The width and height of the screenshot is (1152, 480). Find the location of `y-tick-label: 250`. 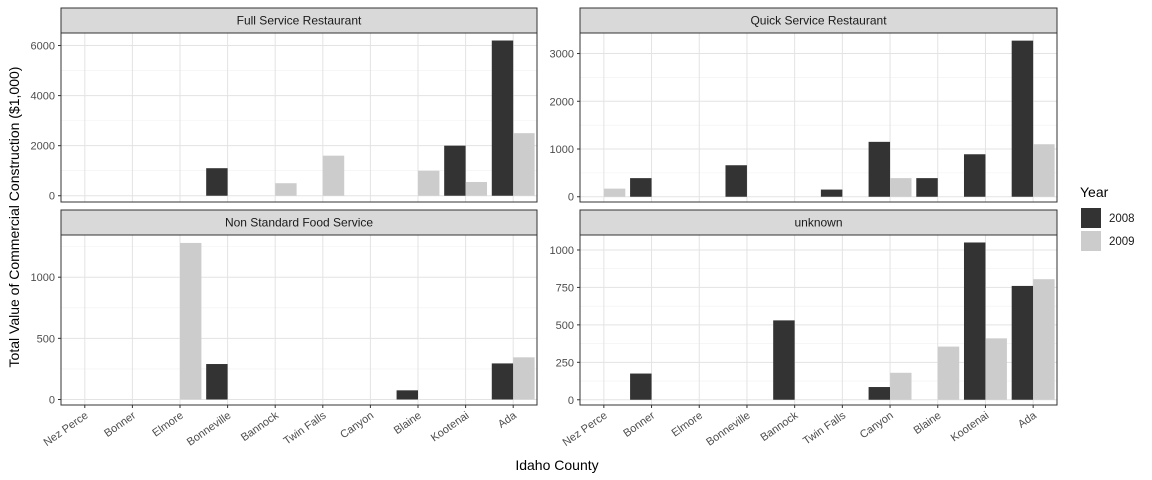

y-tick-label: 250 is located at coordinates (565, 363).